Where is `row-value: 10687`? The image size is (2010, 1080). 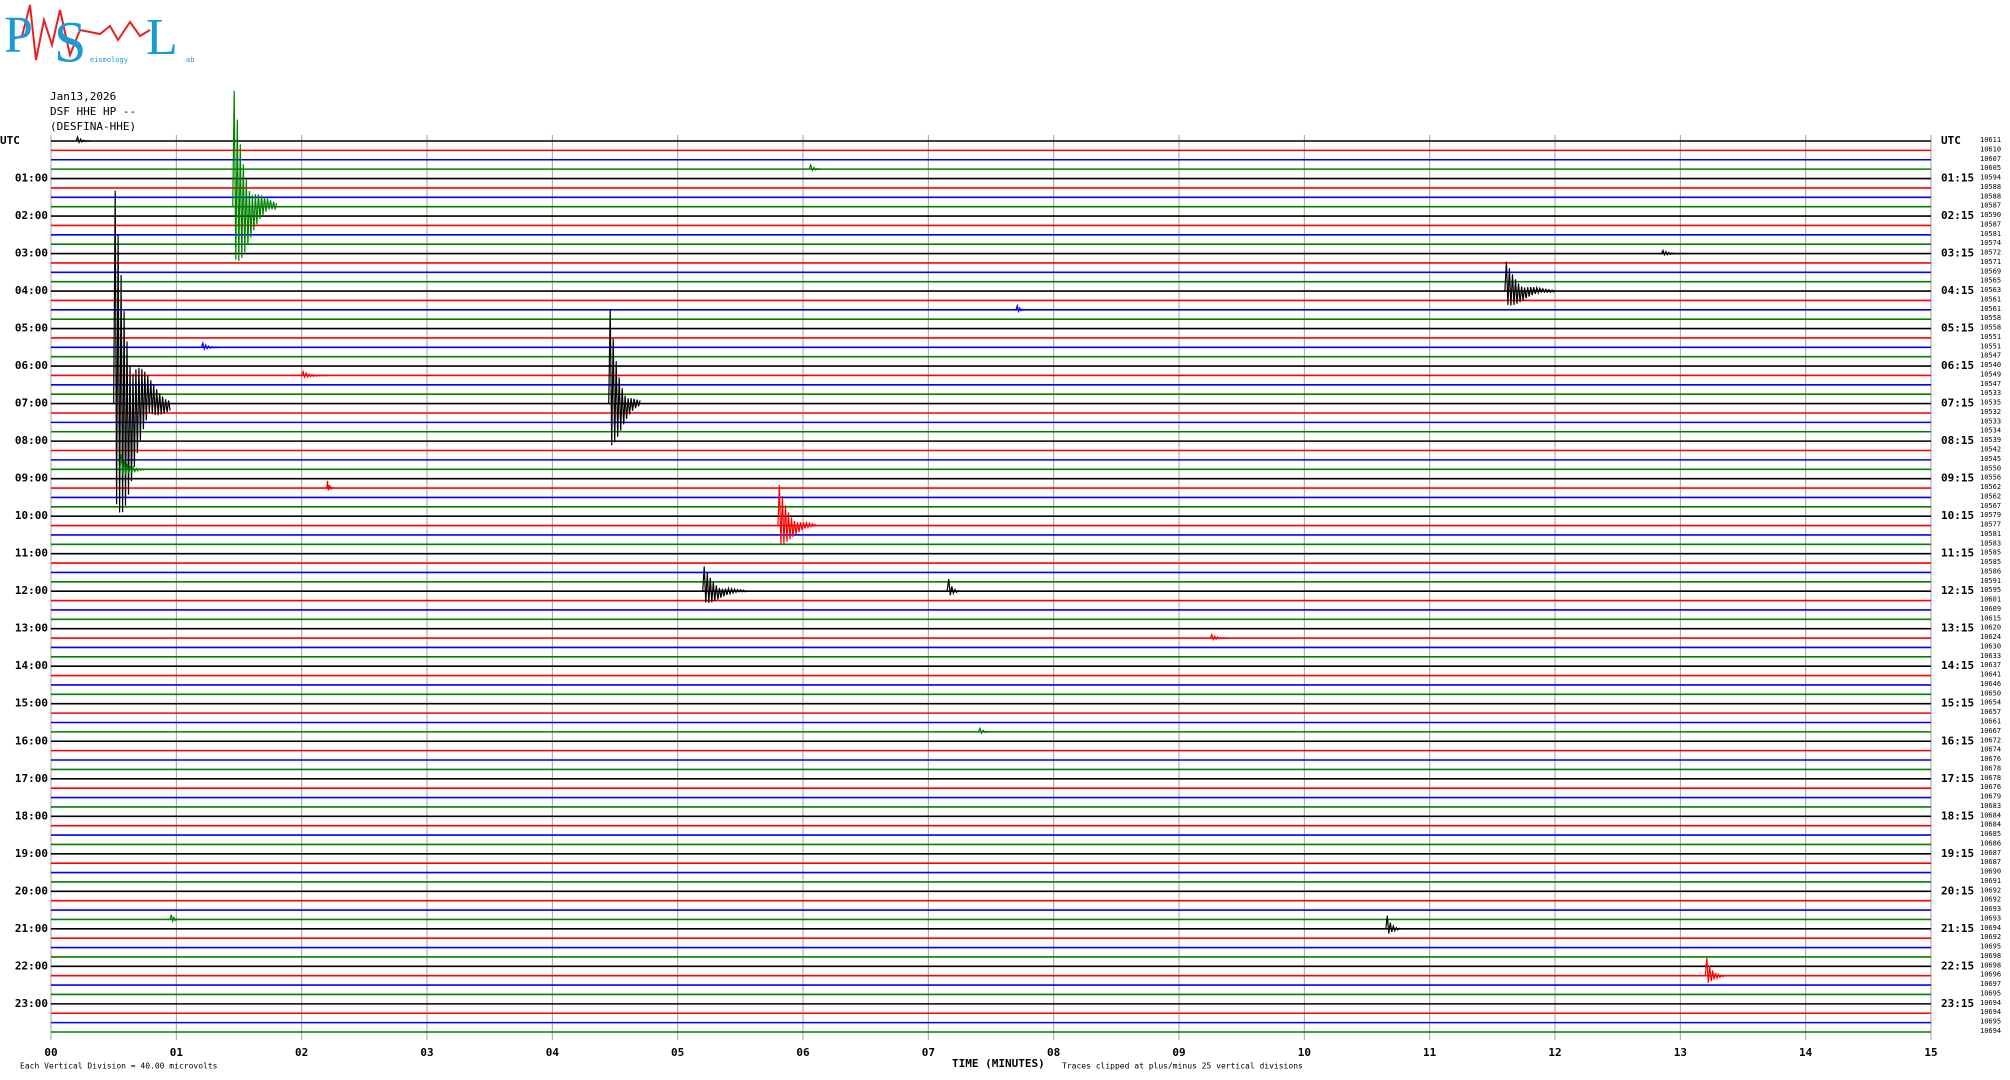
row-value: 10687 is located at coordinates (1990, 853).